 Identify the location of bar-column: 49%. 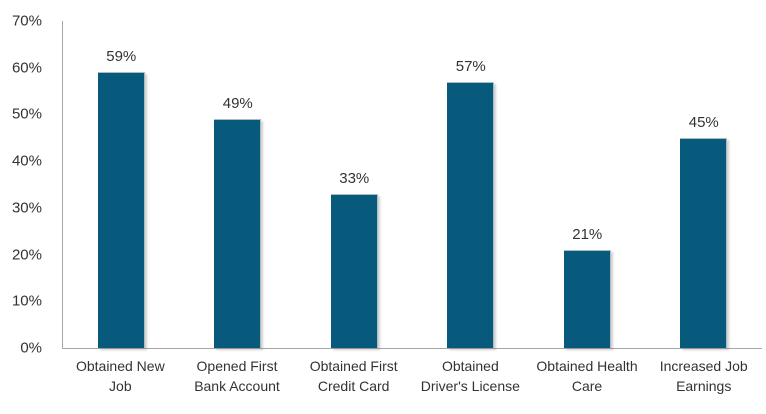
(238, 184).